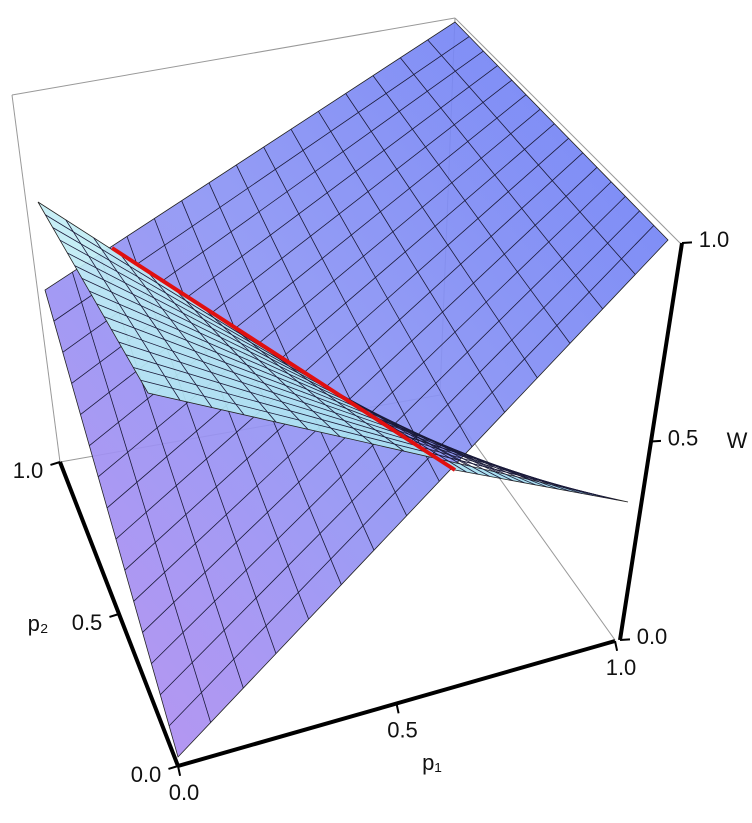 The width and height of the screenshot is (752, 823). What do you see at coordinates (402, 729) in the screenshot?
I see `x-tick-label: 0.5` at bounding box center [402, 729].